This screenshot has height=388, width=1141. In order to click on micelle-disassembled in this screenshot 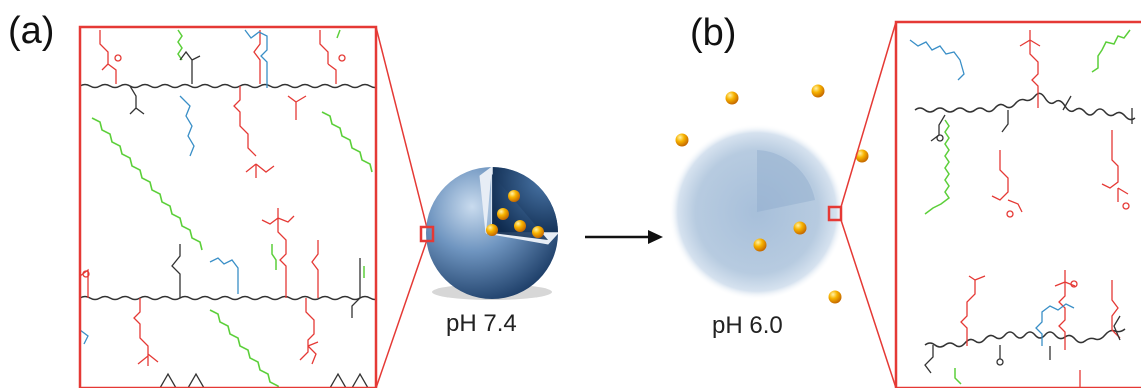, I will do `click(769, 194)`.